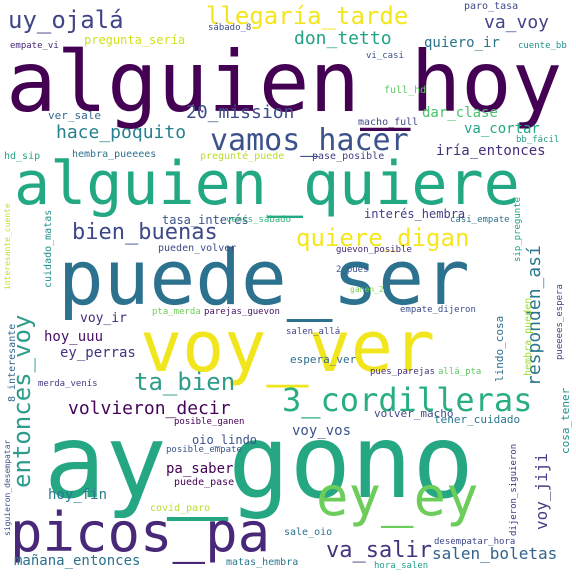 The image size is (576, 576). Describe the element at coordinates (403, 372) in the screenshot. I see `word-68: pues_parejas` at that location.